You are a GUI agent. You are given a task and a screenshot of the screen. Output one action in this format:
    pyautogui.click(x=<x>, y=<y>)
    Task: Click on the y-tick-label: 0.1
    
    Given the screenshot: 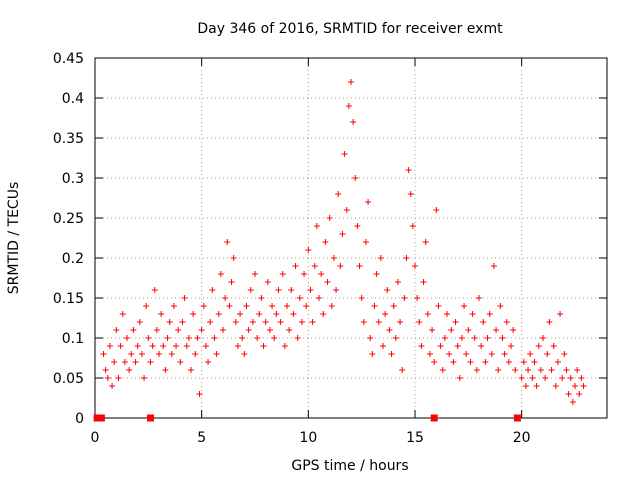 What is the action you would take?
    pyautogui.click(x=73, y=339)
    